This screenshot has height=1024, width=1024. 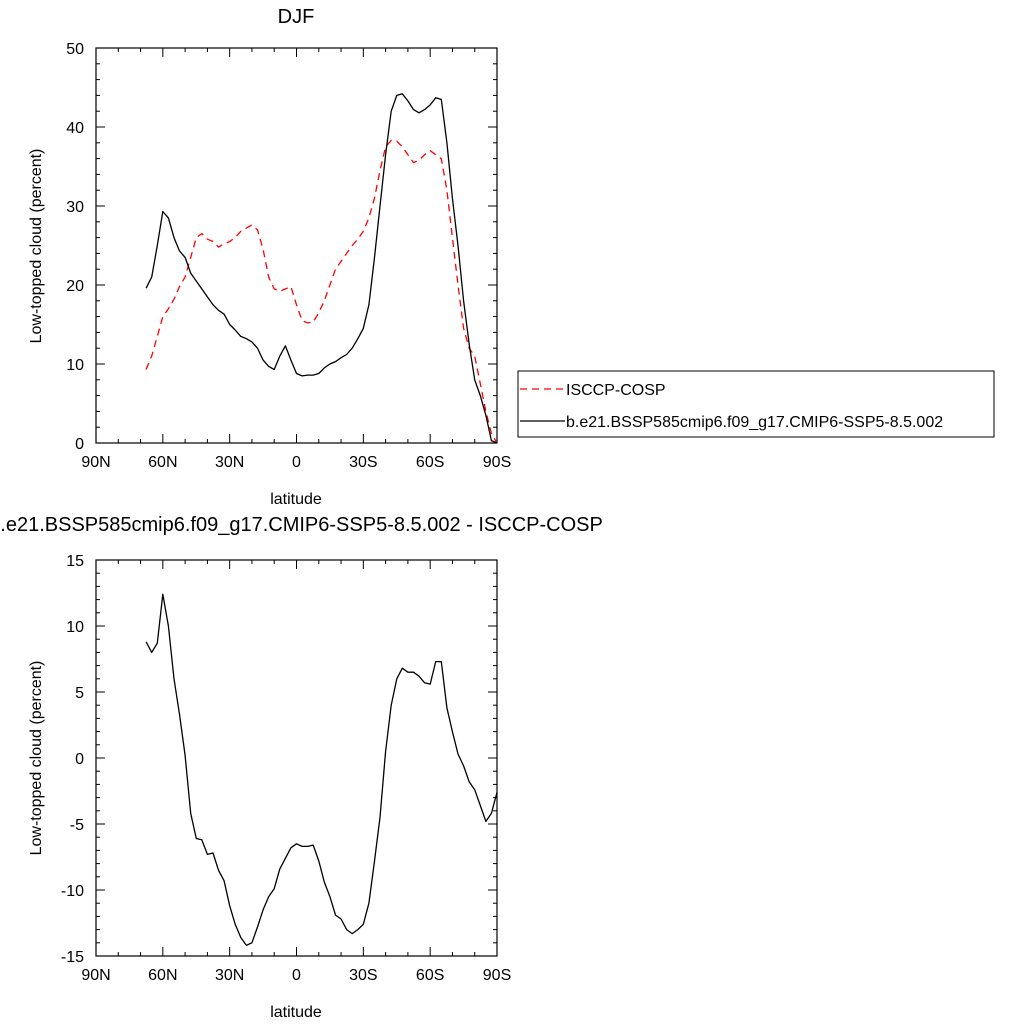 I want to click on bottom-y-axis-label: Low-topped cloud (percent), so click(x=36, y=758).